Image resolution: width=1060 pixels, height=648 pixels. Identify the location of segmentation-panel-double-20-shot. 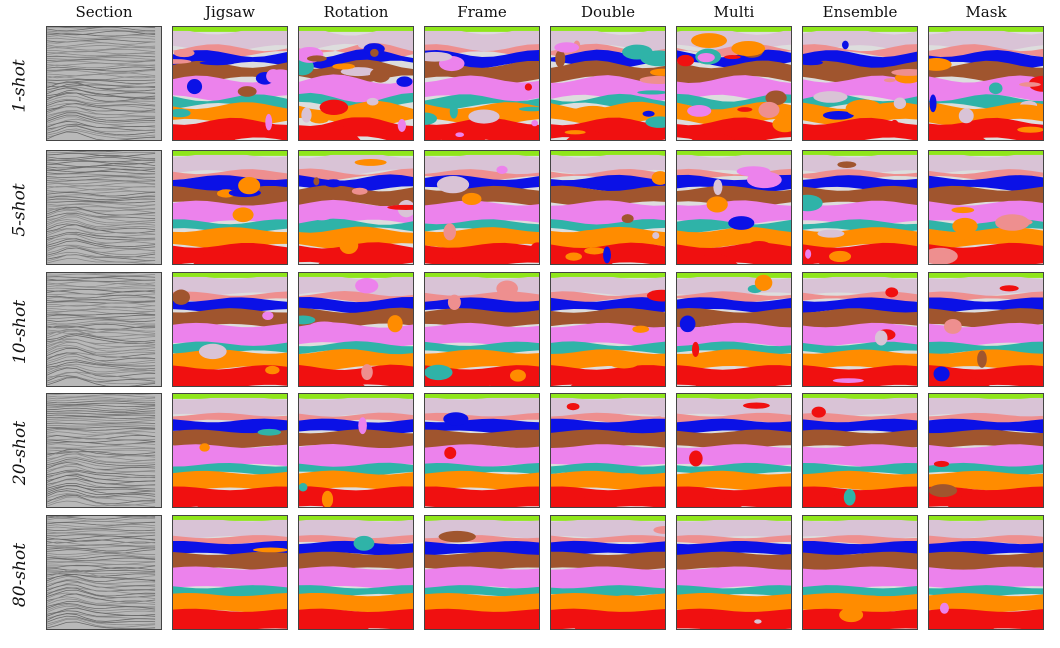
(608, 450).